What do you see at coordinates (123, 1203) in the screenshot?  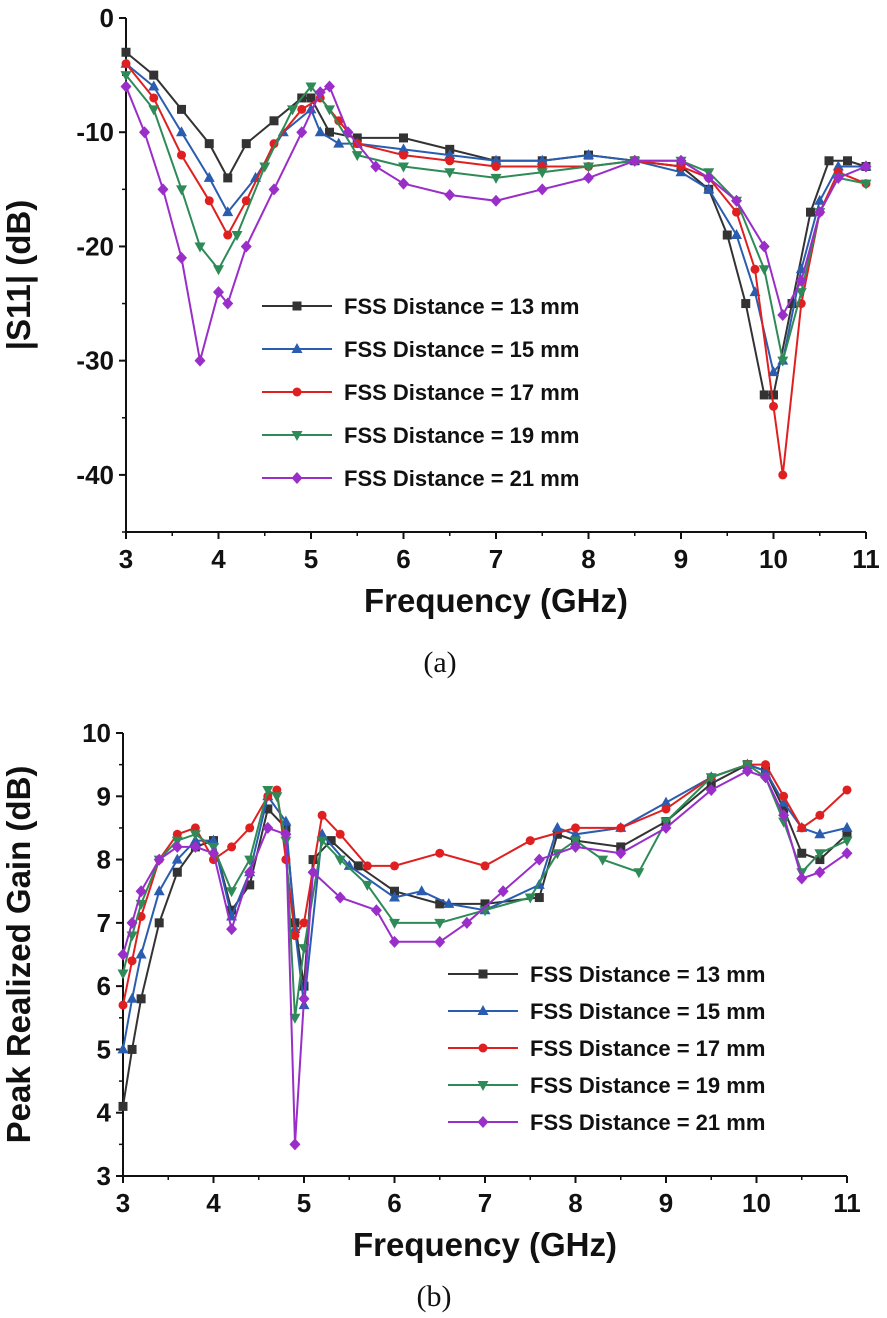 I see `x-tick-label: 3` at bounding box center [123, 1203].